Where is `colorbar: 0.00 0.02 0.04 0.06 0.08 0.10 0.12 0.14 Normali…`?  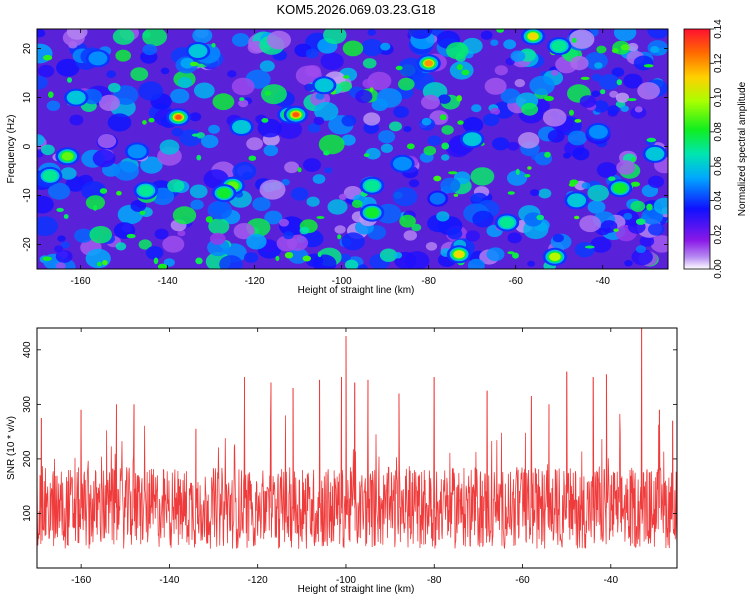
colorbar: 0.00 0.02 0.04 0.06 0.08 0.10 0.12 0.14 Normali… is located at coordinates (715, 149).